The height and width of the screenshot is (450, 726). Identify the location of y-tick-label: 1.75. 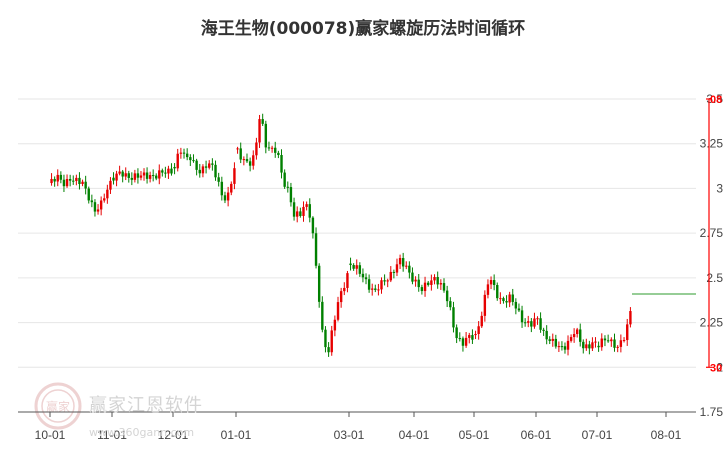
(712, 412).